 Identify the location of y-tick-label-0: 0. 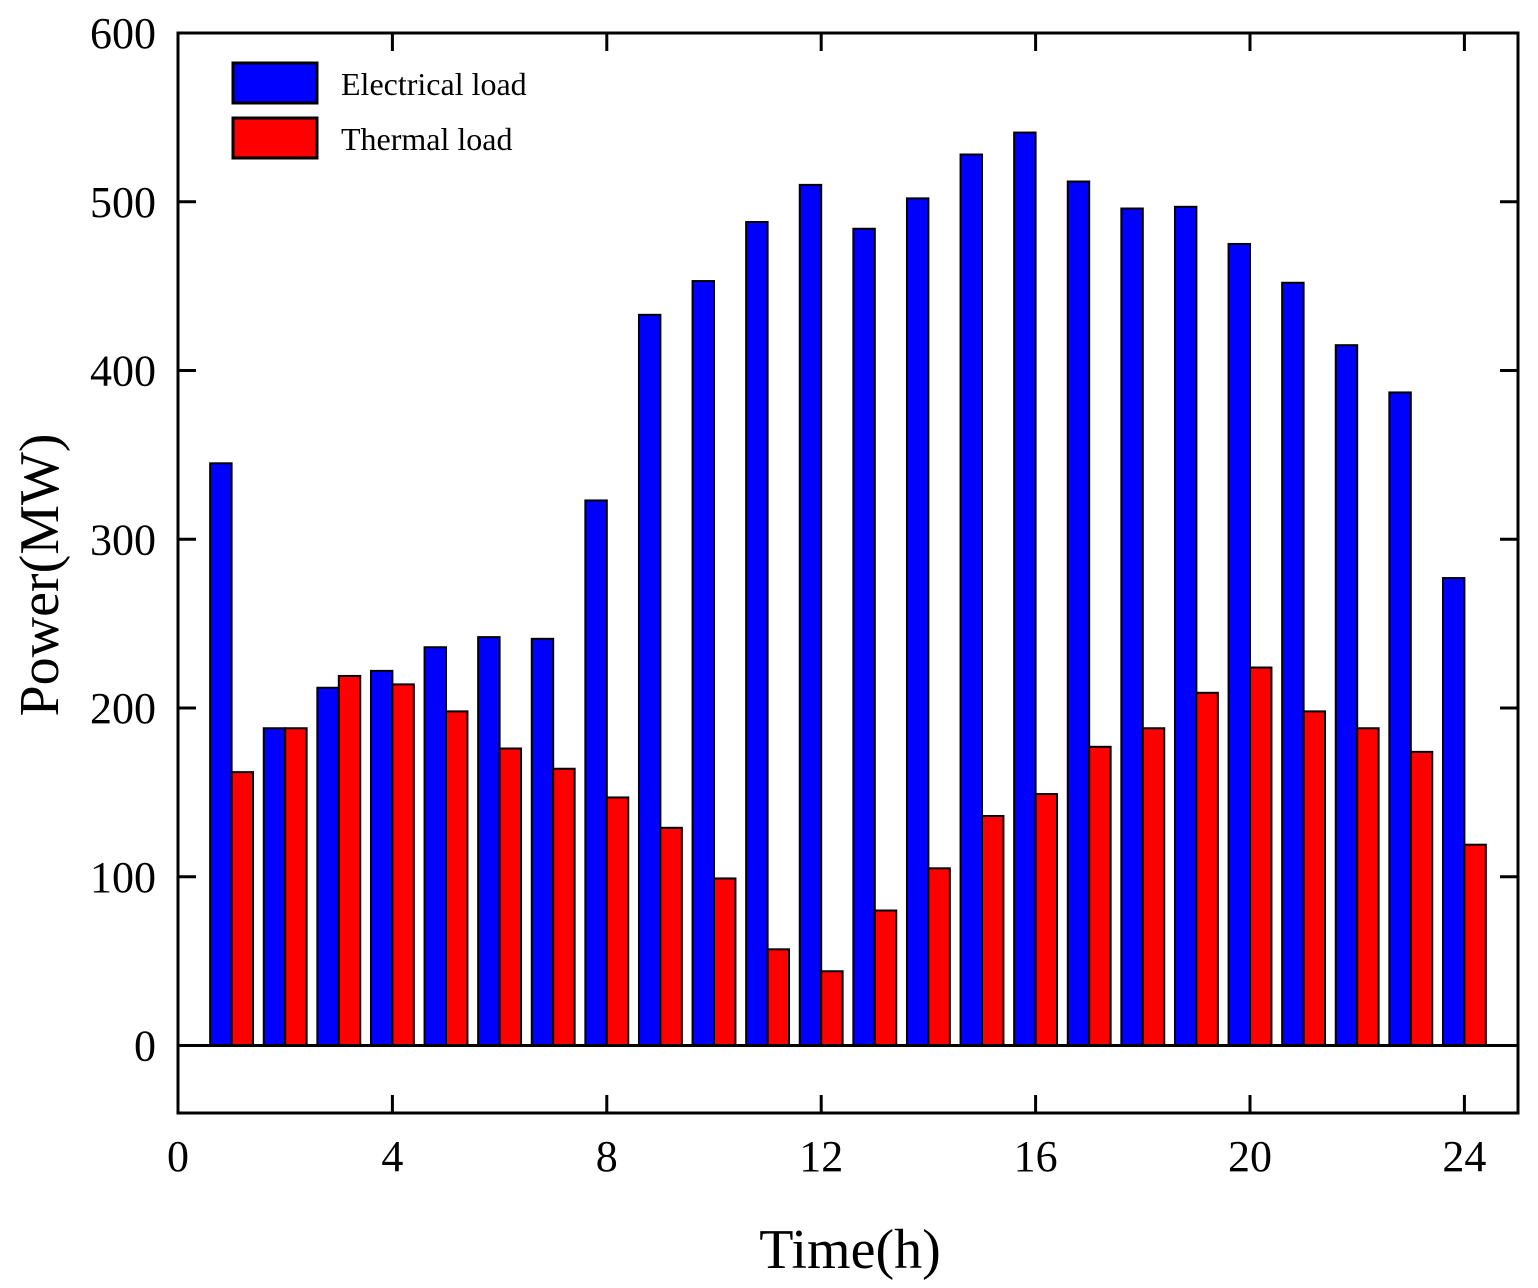
(145, 1046).